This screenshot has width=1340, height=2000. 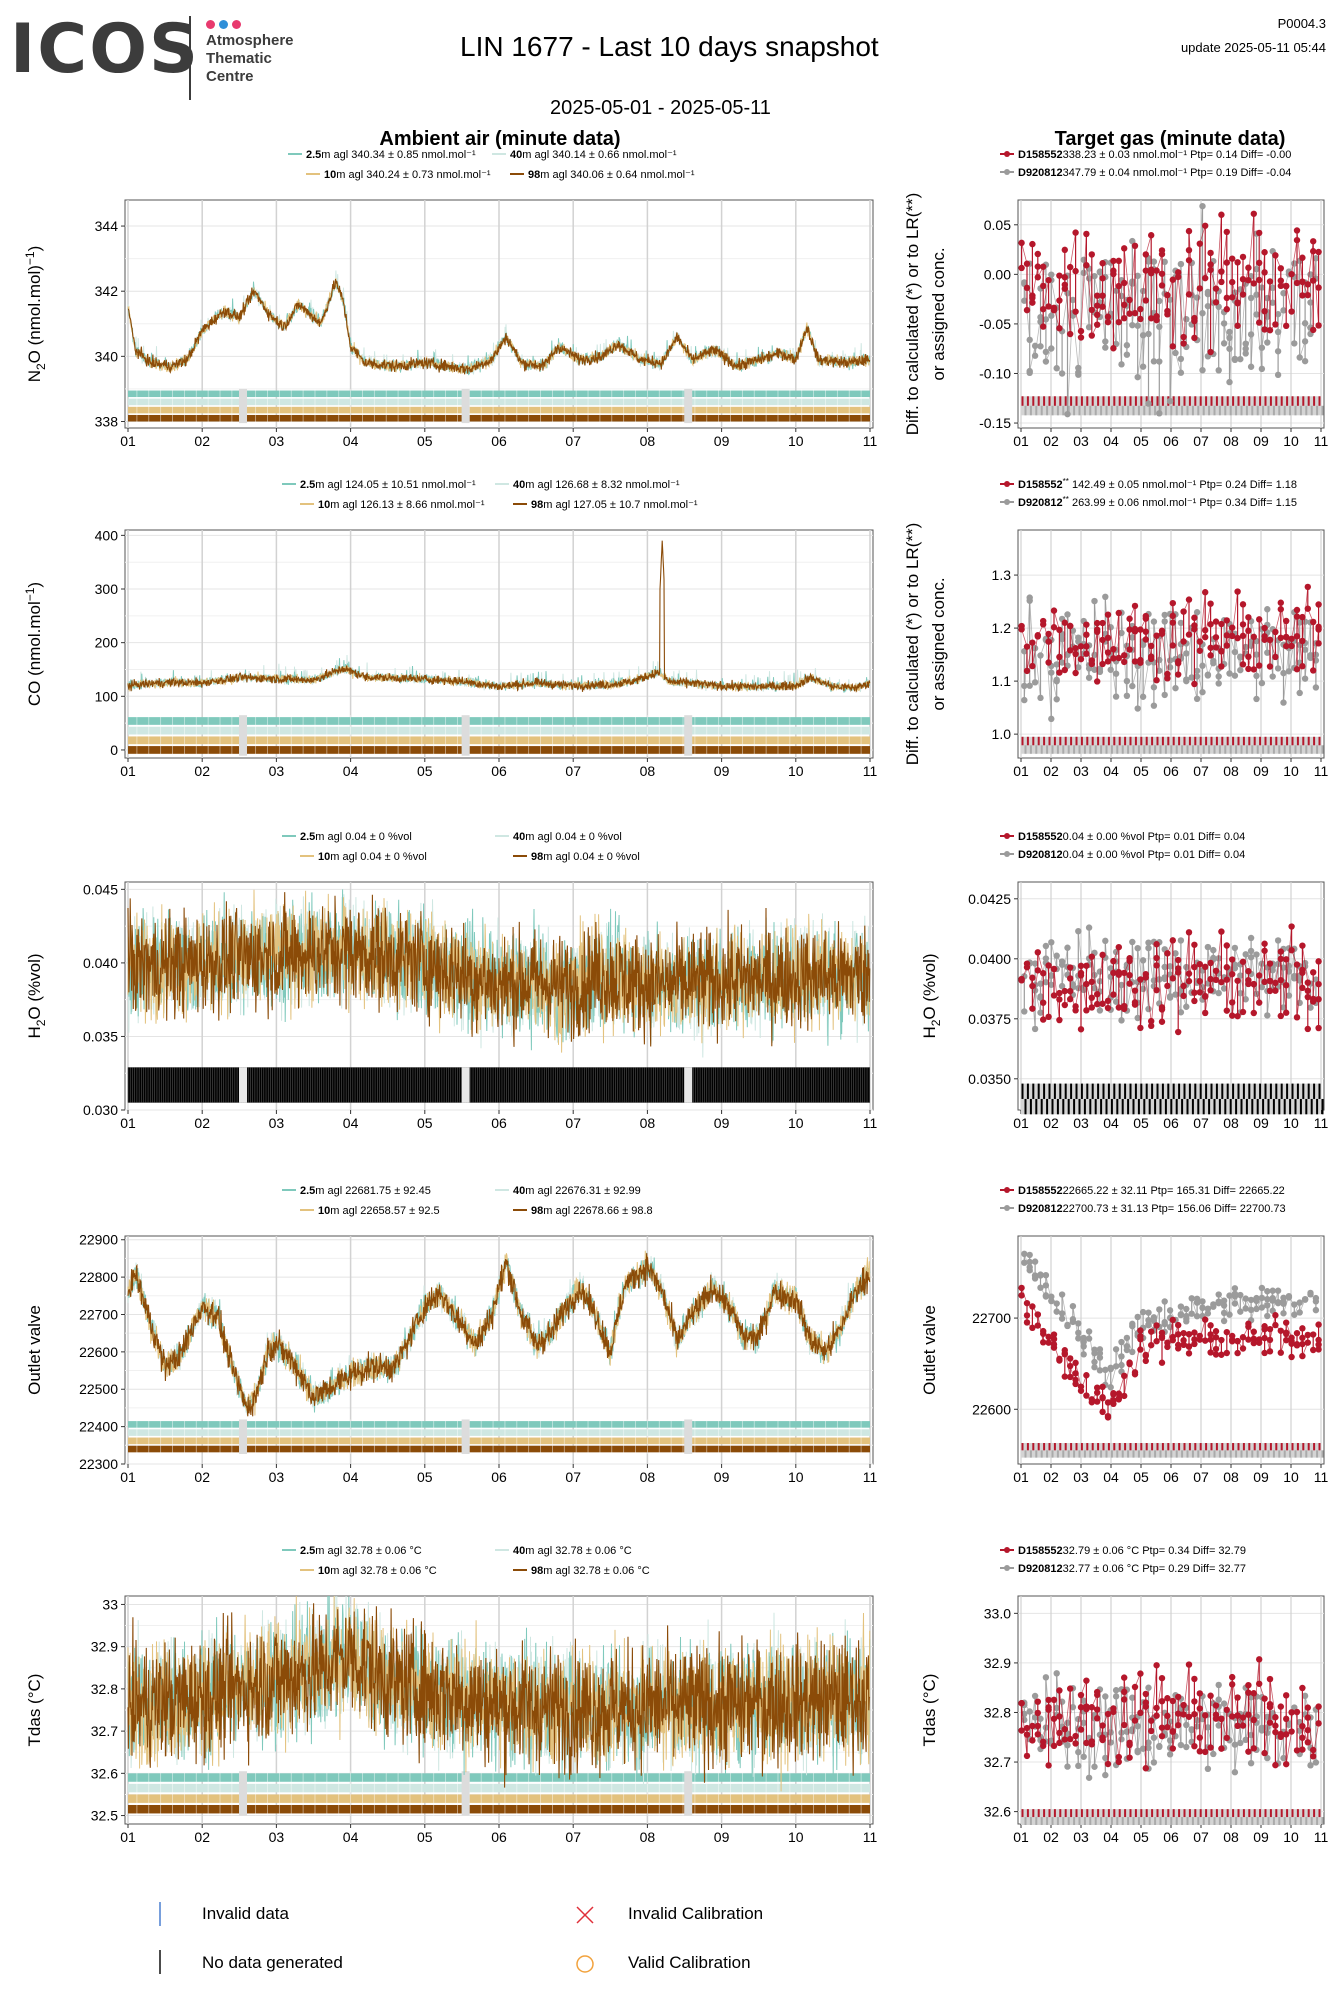 I want to click on target-y-tick-label: 1.2, so click(x=1002, y=628).